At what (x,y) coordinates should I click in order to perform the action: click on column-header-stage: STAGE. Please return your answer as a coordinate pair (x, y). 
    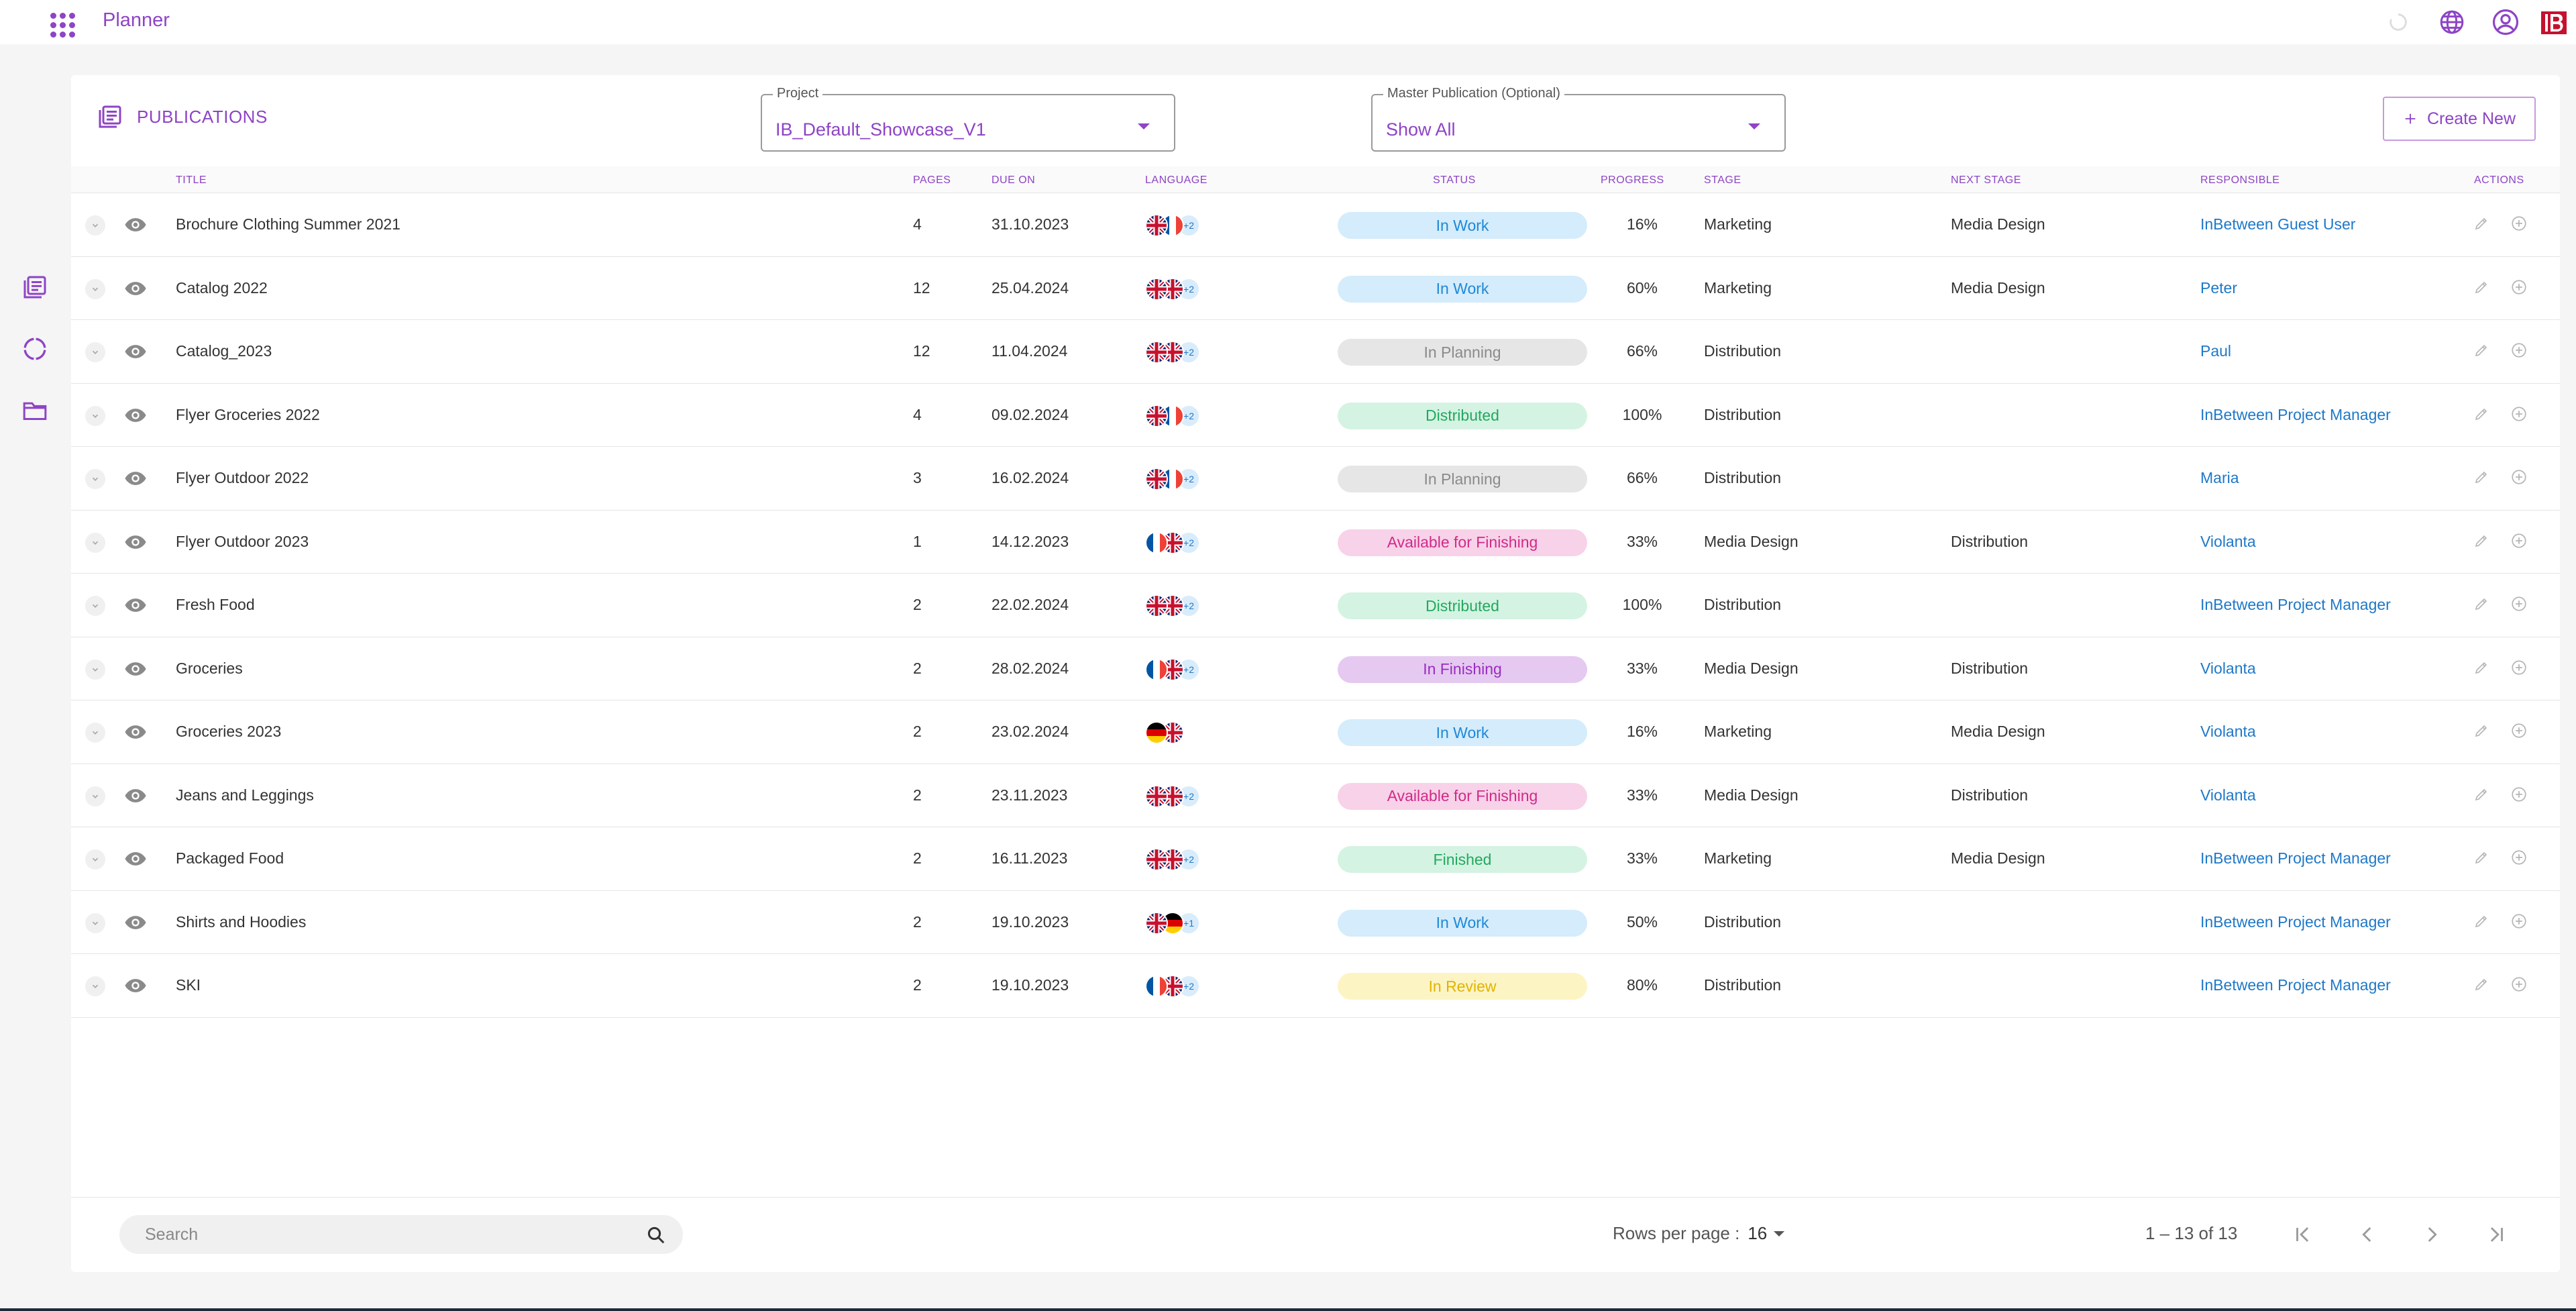
    Looking at the image, I should click on (1722, 180).